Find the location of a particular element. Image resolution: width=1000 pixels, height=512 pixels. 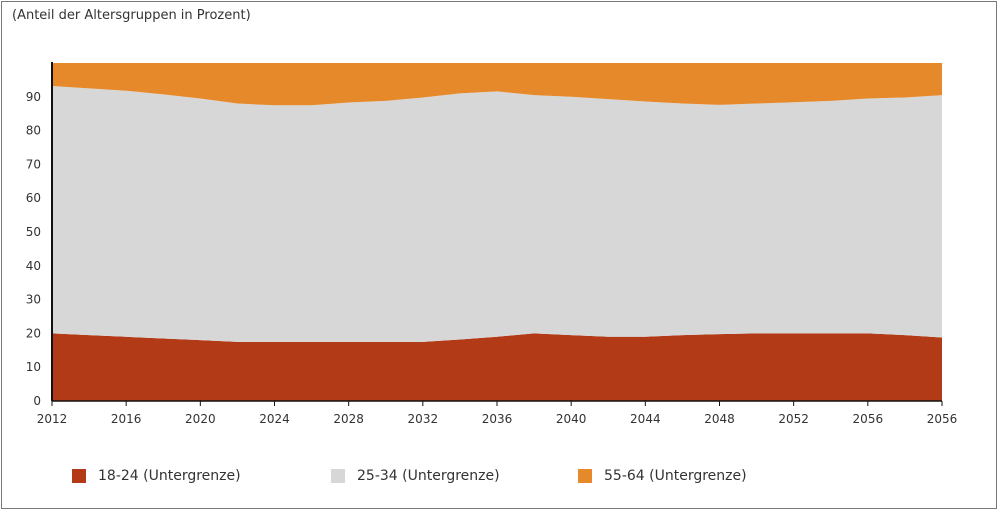

x-tick-label: 2020 is located at coordinates (200, 419).